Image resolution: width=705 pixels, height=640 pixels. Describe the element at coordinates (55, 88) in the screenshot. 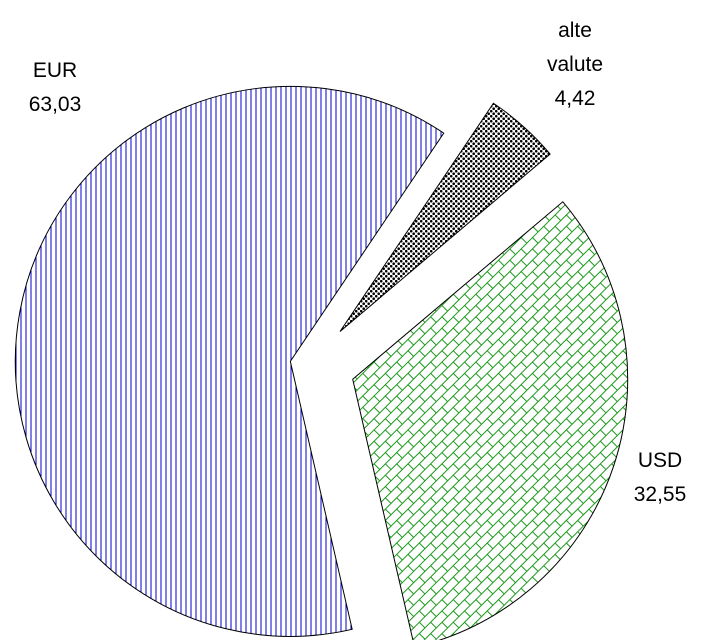

I see `slice-label: EUR 63,03` at that location.